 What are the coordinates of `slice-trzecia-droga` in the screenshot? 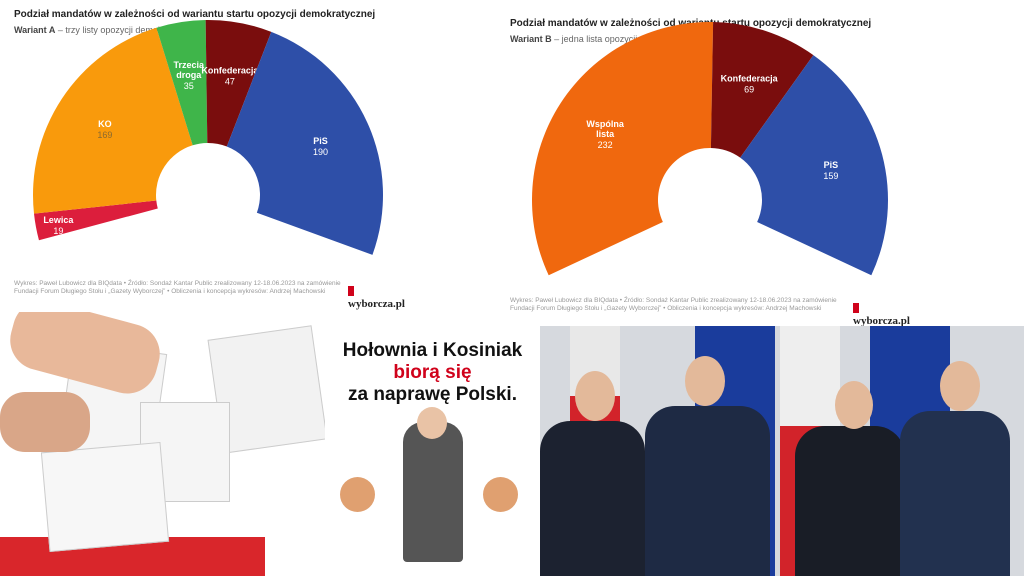 It's located at (182, 83).